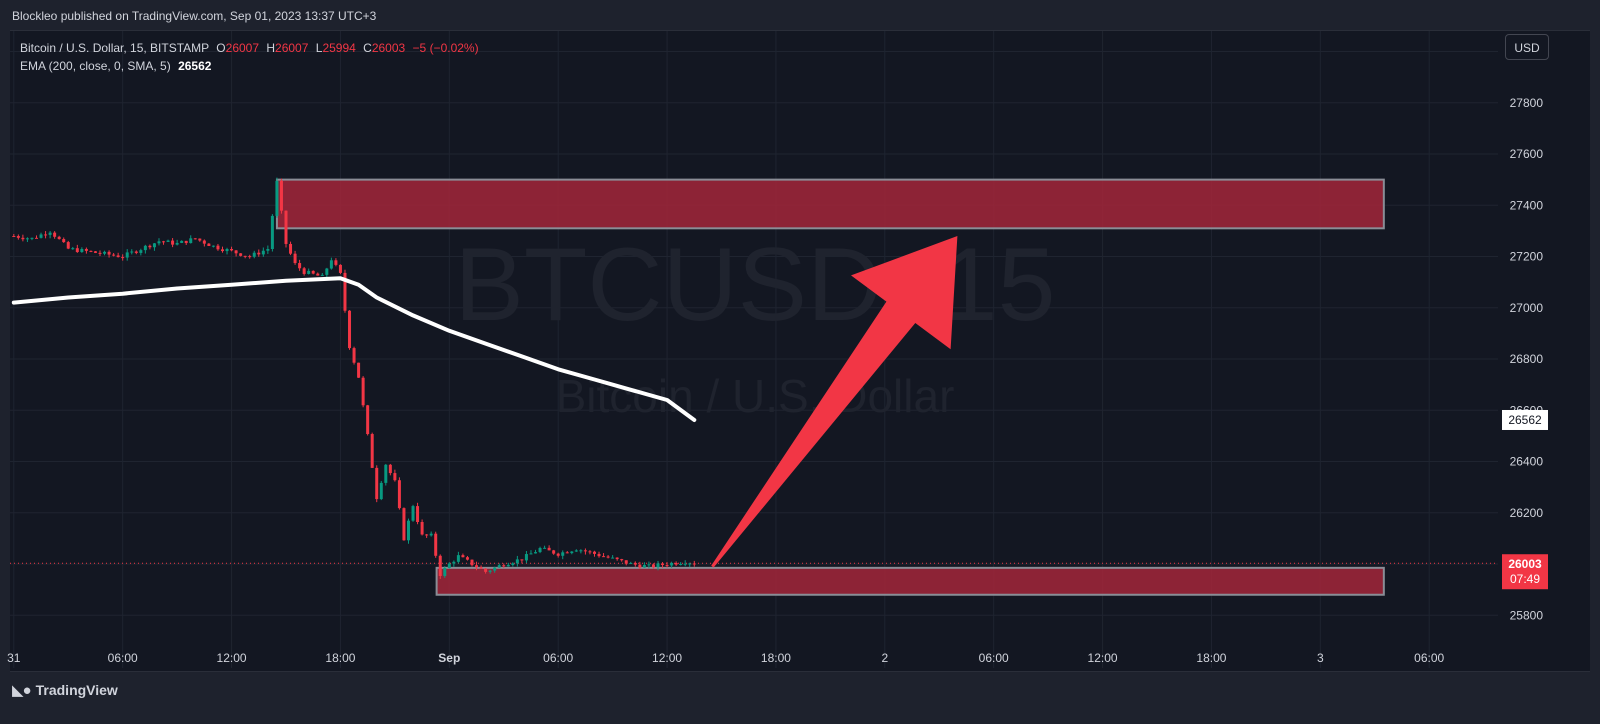 Image resolution: width=1600 pixels, height=724 pixels. What do you see at coordinates (884, 658) in the screenshot?
I see `x-tick-label: 2` at bounding box center [884, 658].